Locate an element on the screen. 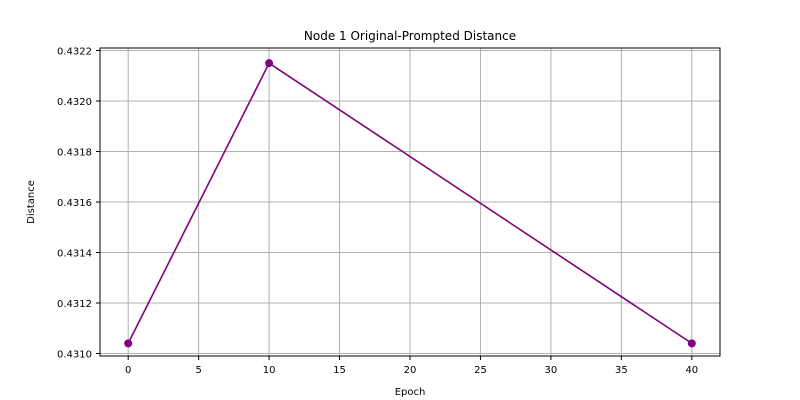 The width and height of the screenshot is (800, 400). y-axis-label: Distance is located at coordinates (31, 202).